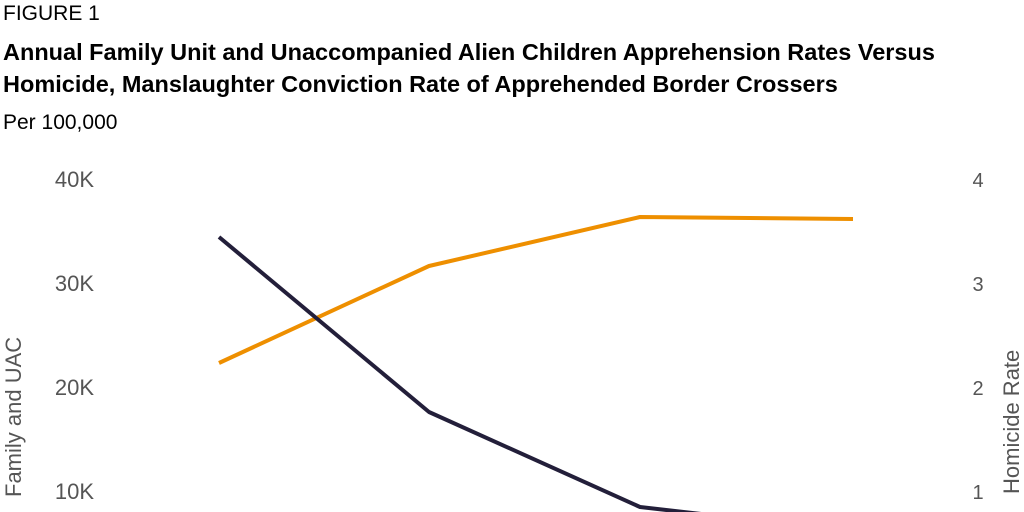  What do you see at coordinates (47, 335) in the screenshot?
I see `left-axis: 40K 30K 20K 10K Family and UAC` at bounding box center [47, 335].